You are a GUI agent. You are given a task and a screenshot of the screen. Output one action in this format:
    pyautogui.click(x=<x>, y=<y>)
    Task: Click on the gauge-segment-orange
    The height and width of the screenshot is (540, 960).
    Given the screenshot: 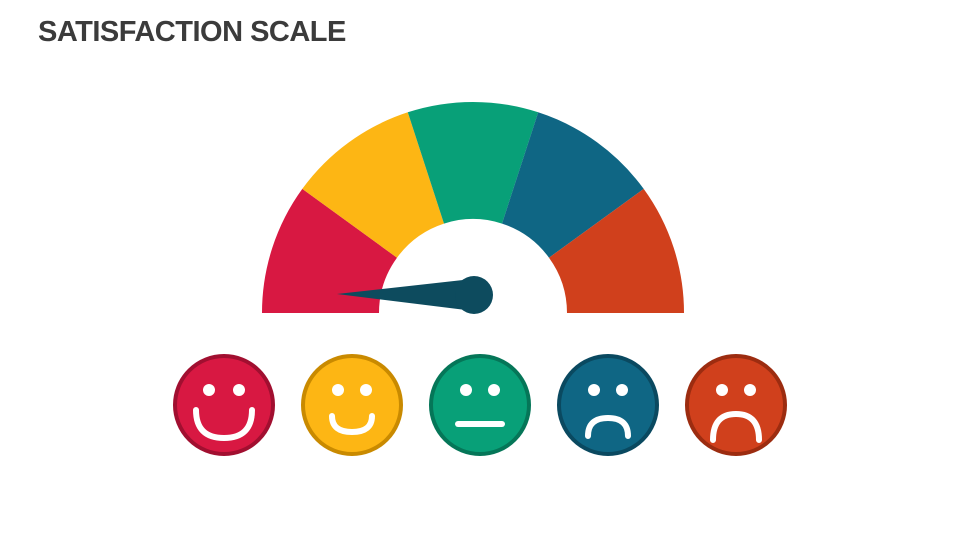 What is the action you would take?
    pyautogui.click(x=617, y=250)
    